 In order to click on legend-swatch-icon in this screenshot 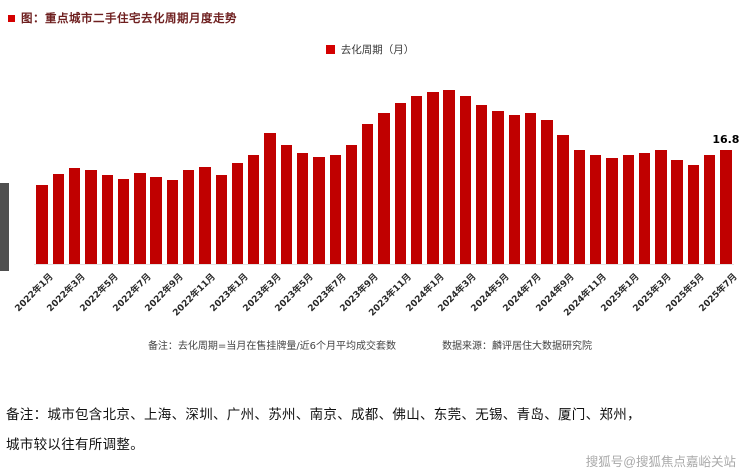, I will do `click(330, 49)`.